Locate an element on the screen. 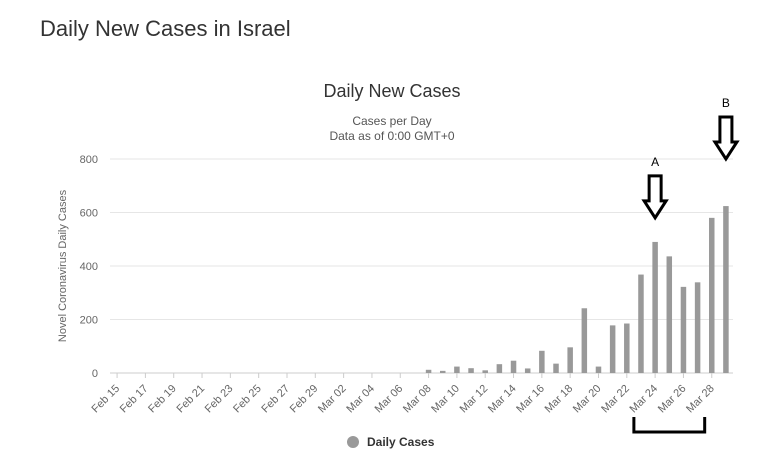 The height and width of the screenshot is (463, 758). annotation-arrow-a-label: A is located at coordinates (655, 162).